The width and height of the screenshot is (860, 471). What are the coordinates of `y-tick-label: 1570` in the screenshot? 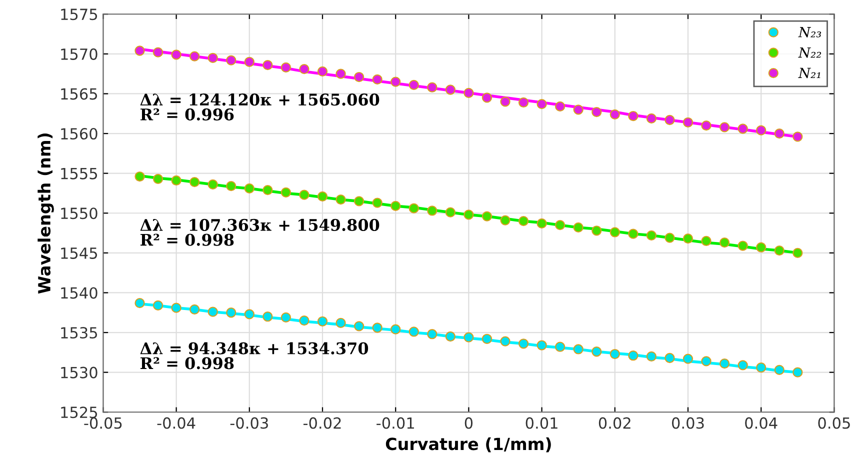 It's located at (79, 54).